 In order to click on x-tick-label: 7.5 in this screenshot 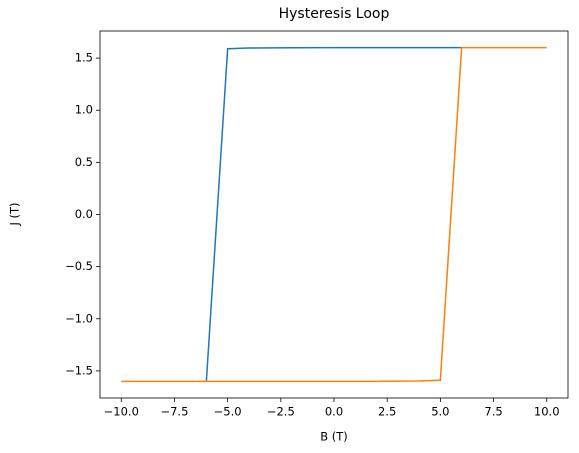, I will do `click(493, 412)`.